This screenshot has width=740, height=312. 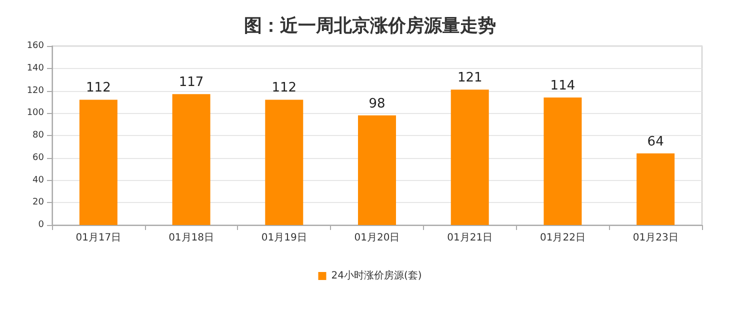 What do you see at coordinates (377, 104) in the screenshot?
I see `data-label: 98` at bounding box center [377, 104].